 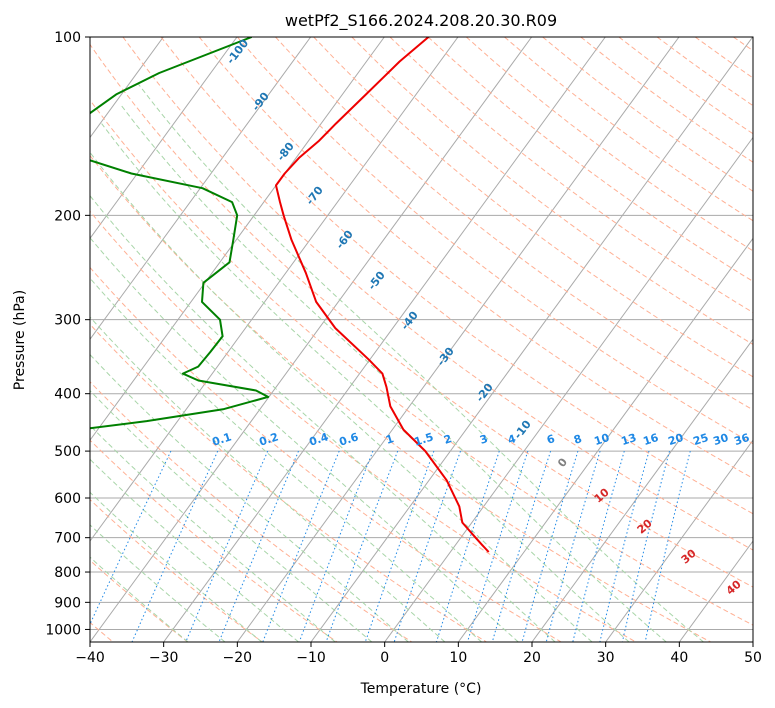 I want to click on mixing-ratio-label: 1.5, so click(x=424, y=439).